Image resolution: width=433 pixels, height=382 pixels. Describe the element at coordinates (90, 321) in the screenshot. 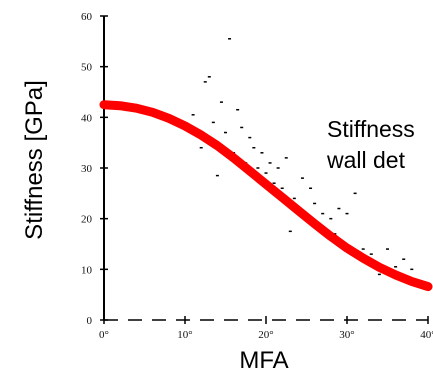

I see `y-tick-label: 0` at that location.